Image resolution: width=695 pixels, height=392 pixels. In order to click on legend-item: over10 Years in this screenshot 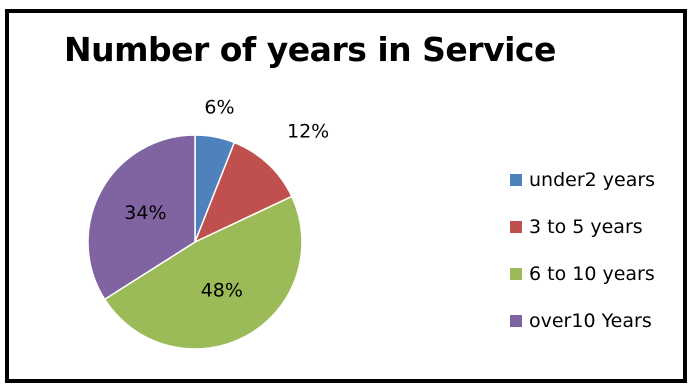, I will do `click(582, 320)`.